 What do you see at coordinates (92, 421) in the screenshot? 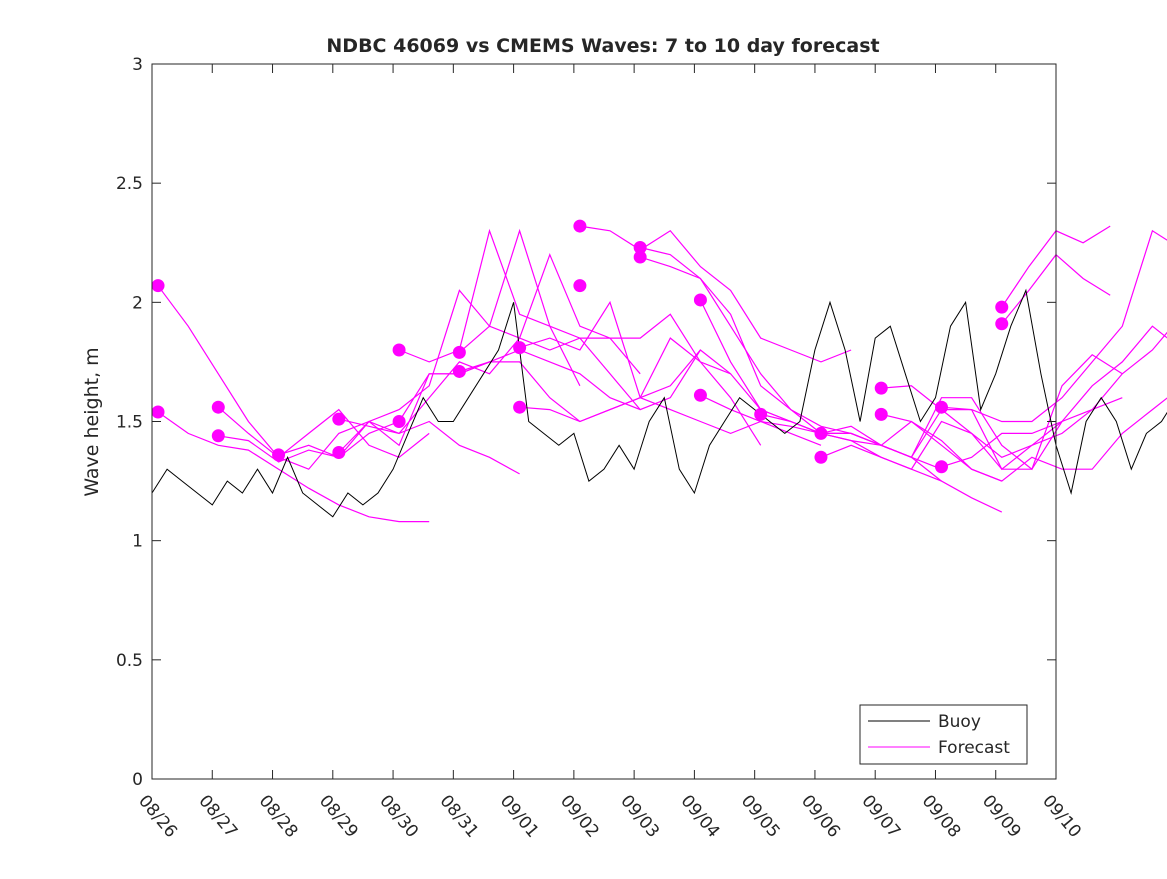
I see `y-axis-label: Wave height, m` at bounding box center [92, 421].